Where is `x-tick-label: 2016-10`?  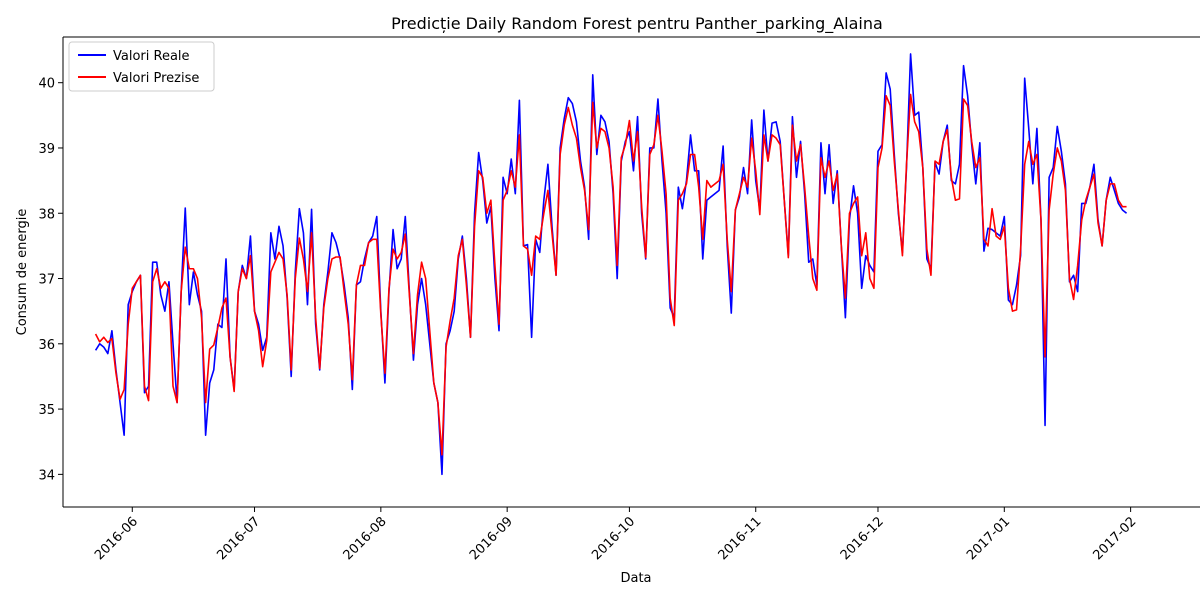
x-tick-label: 2016-10 is located at coordinates (613, 538).